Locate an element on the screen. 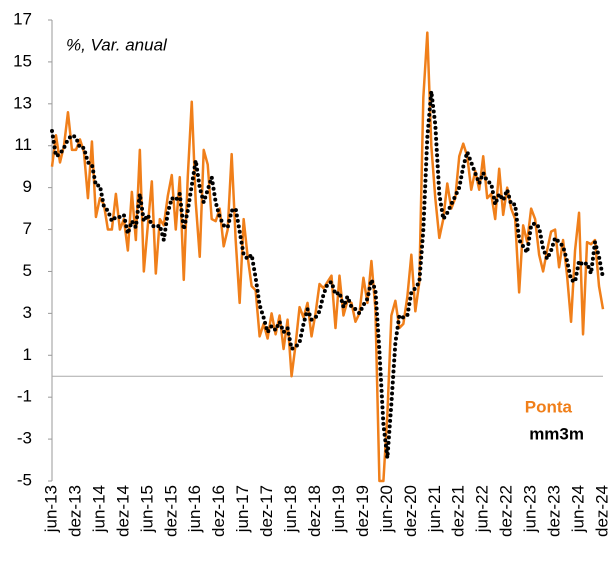 The height and width of the screenshot is (561, 613). annotation: %, Var. anual is located at coordinates (117, 44).